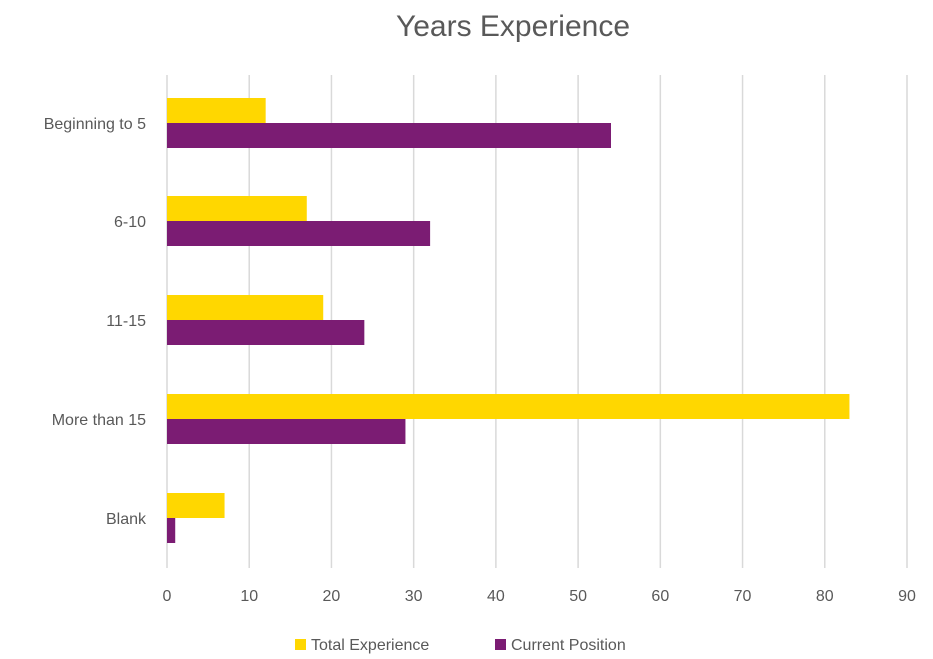  I want to click on legend-swatch-current-position, so click(500, 644).